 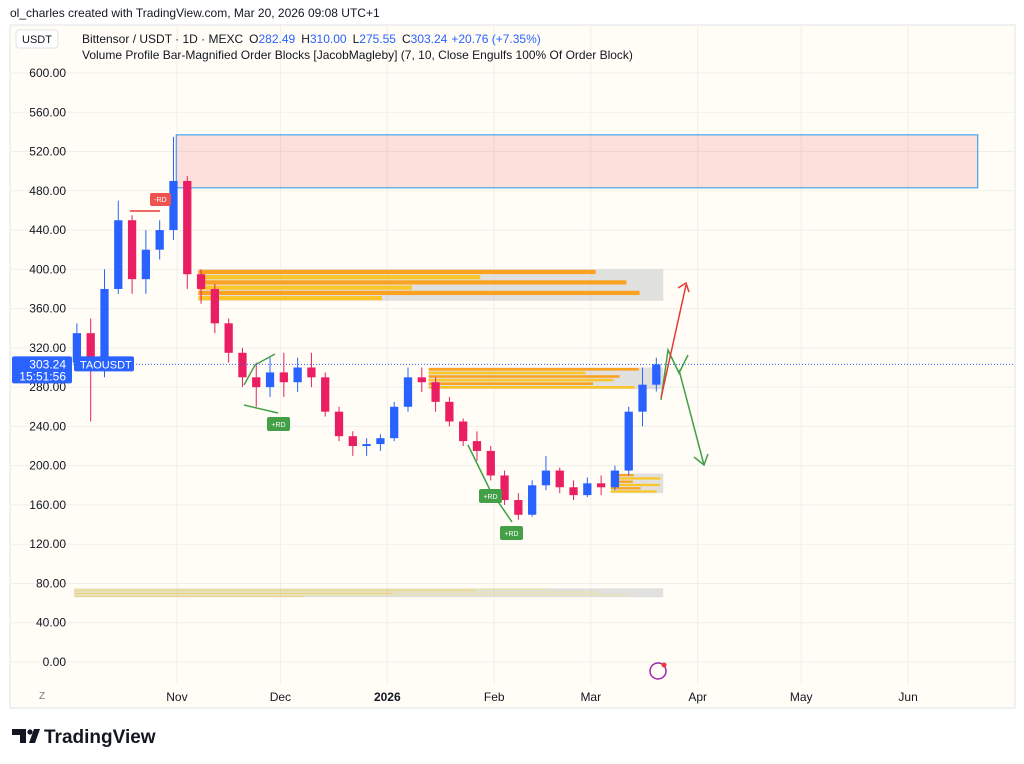 What do you see at coordinates (55, 662) in the screenshot?
I see `y-tick-label: 0.00` at bounding box center [55, 662].